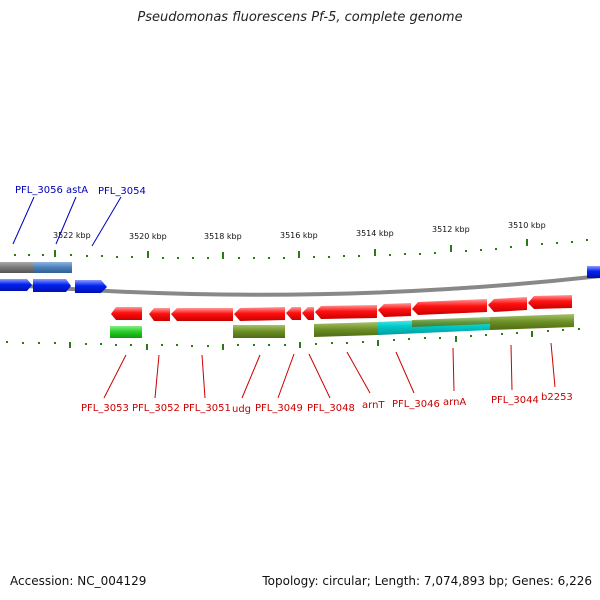 The height and width of the screenshot is (600, 600). I want to click on scale-label: 3514 kbp, so click(375, 233).